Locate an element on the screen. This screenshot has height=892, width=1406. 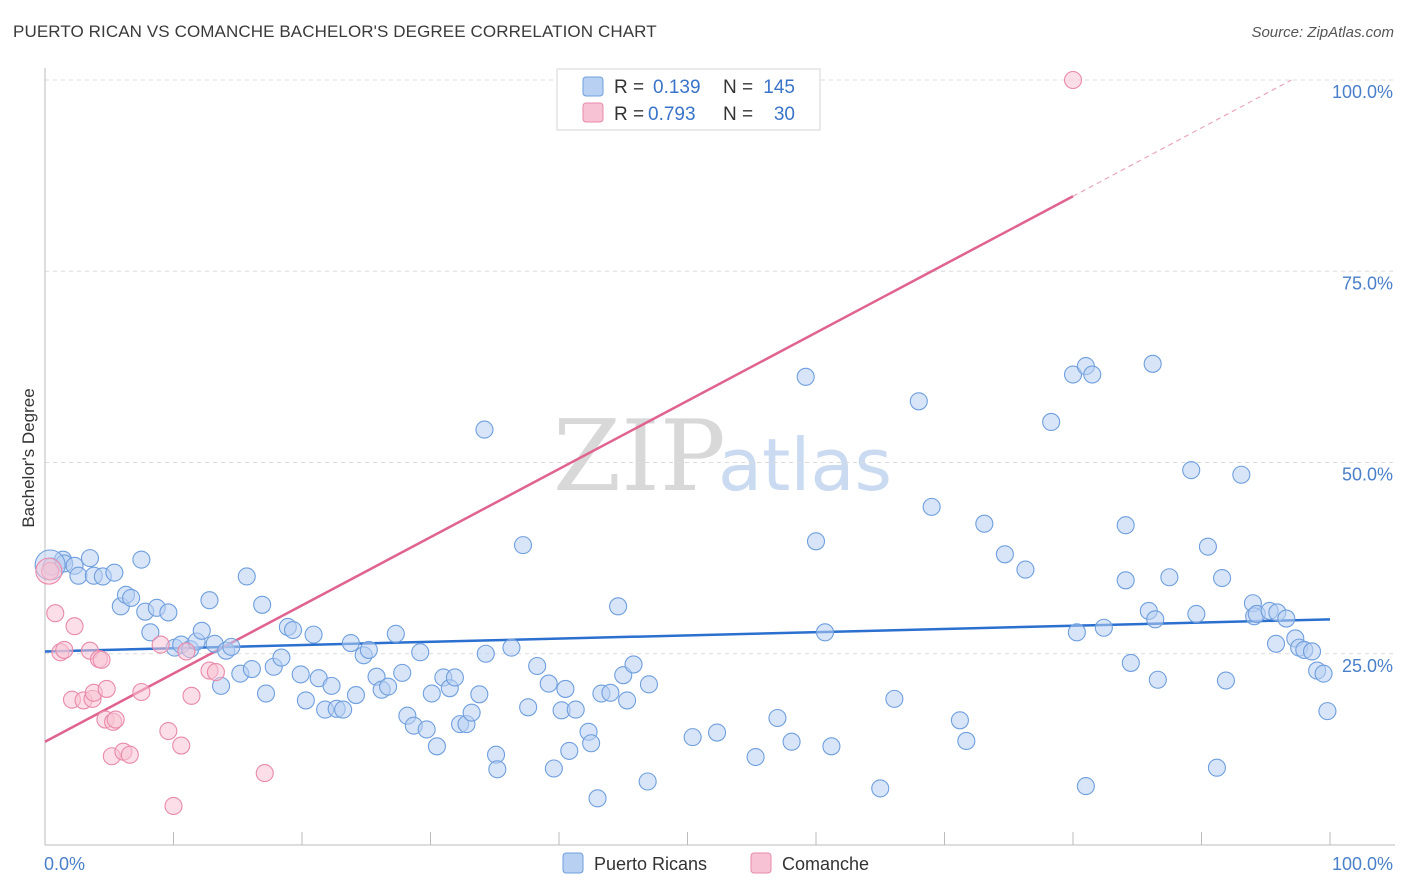
puerto-rican-trend-line is located at coordinates (687, 635).